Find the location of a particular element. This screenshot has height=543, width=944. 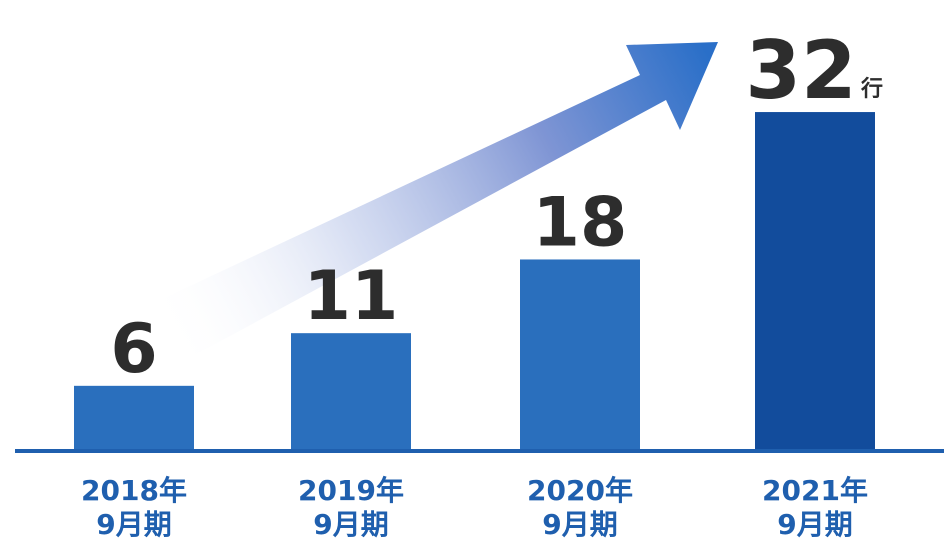

value-unit-label: 行 is located at coordinates (871, 89).